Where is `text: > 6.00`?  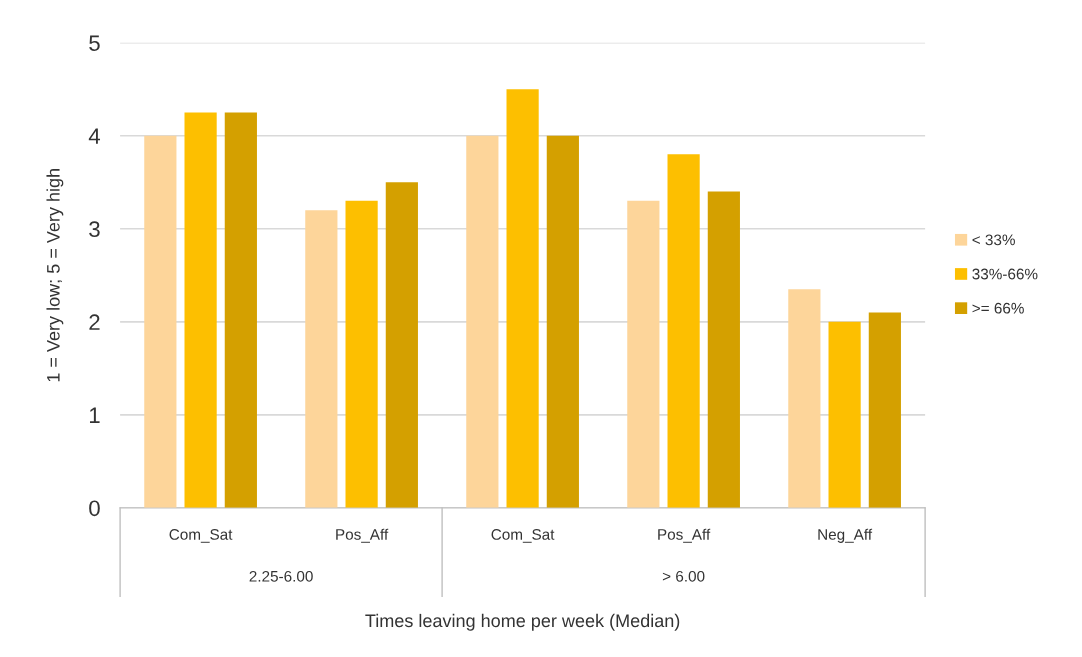
text: > 6.00 is located at coordinates (683, 576).